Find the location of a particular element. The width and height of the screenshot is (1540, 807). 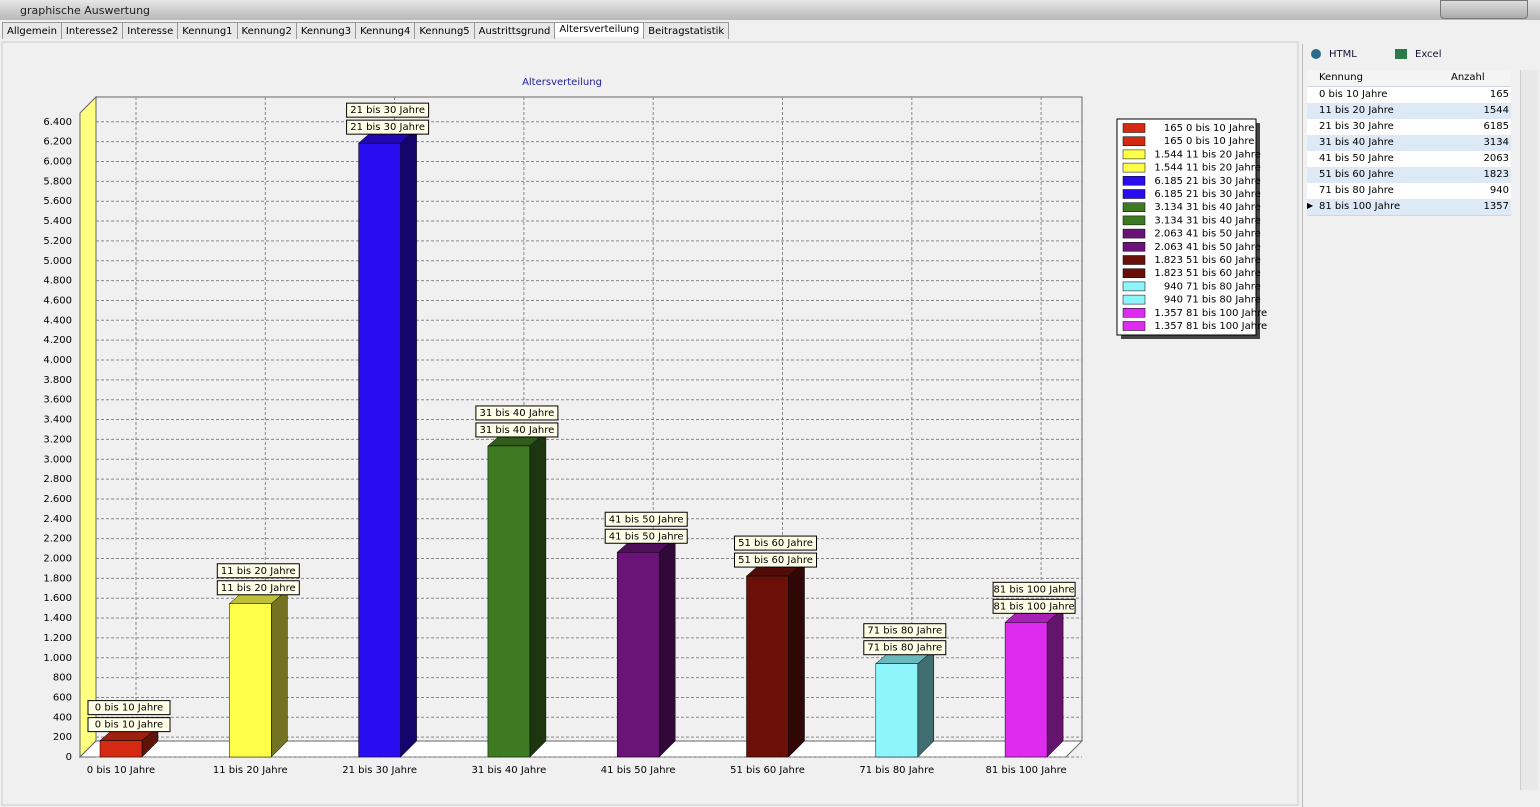

y-tick-label: 3.200 is located at coordinates (57, 439).